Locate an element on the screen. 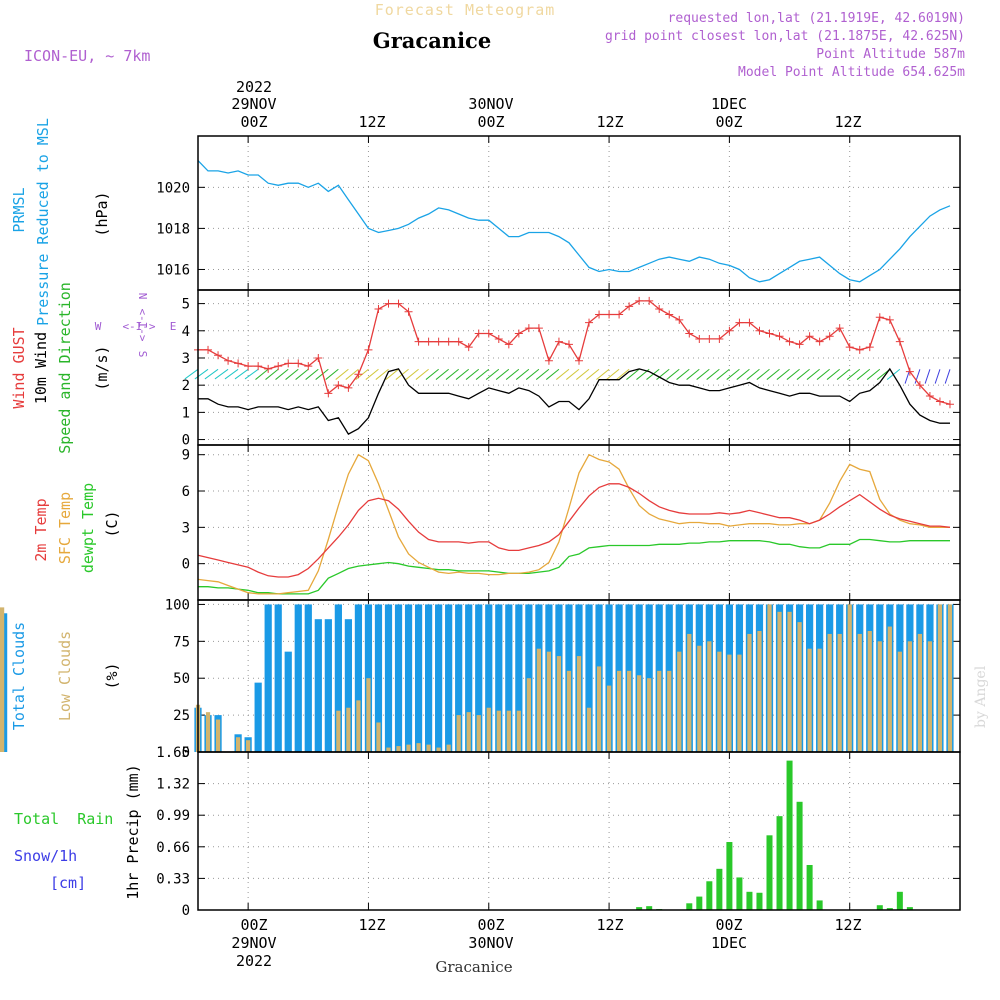  pressure-label-2: Pressure Reduced to MSL is located at coordinates (43, 222).